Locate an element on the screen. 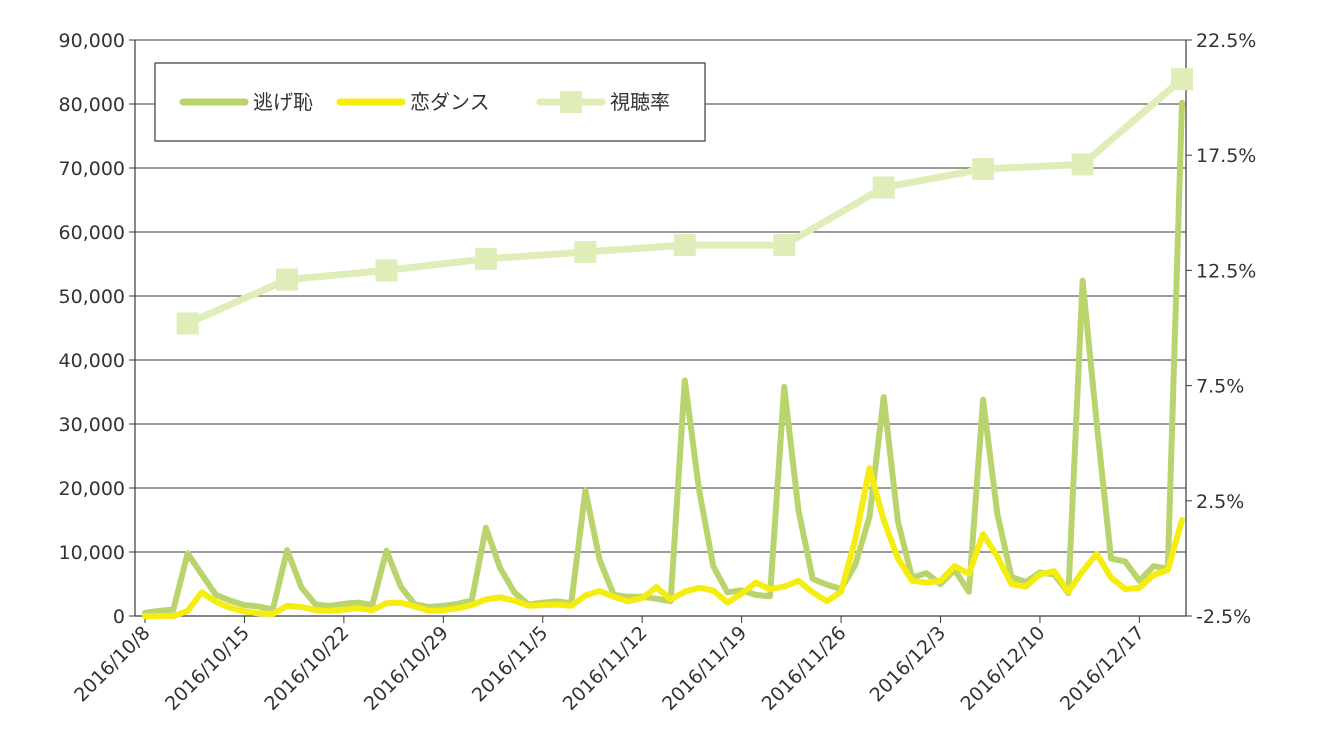 Image resolution: width=1330 pixels, height=749 pixels. x-tick-label: 2016/12/10 is located at coordinates (1002, 668).